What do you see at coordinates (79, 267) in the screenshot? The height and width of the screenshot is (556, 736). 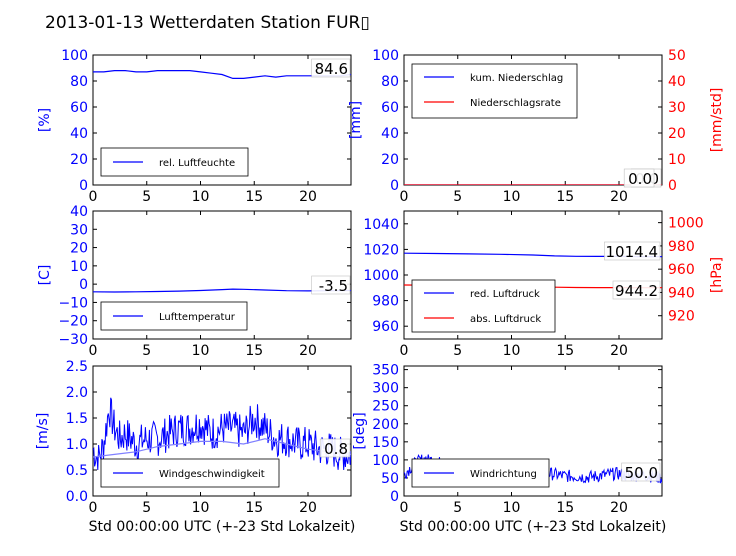 I see `y-tick-label: 10` at bounding box center [79, 267].